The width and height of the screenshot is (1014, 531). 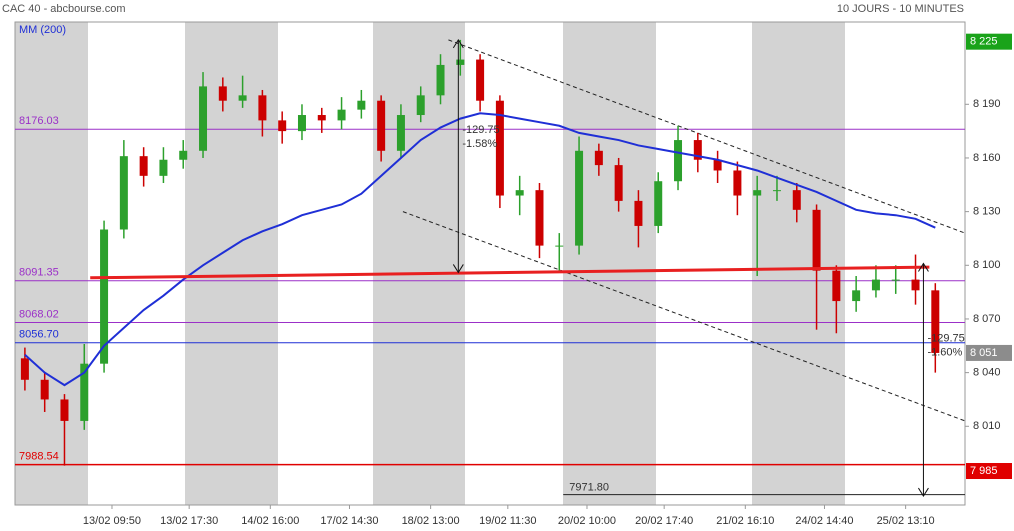 I want to click on target-label: 7971.80, so click(x=589, y=488).